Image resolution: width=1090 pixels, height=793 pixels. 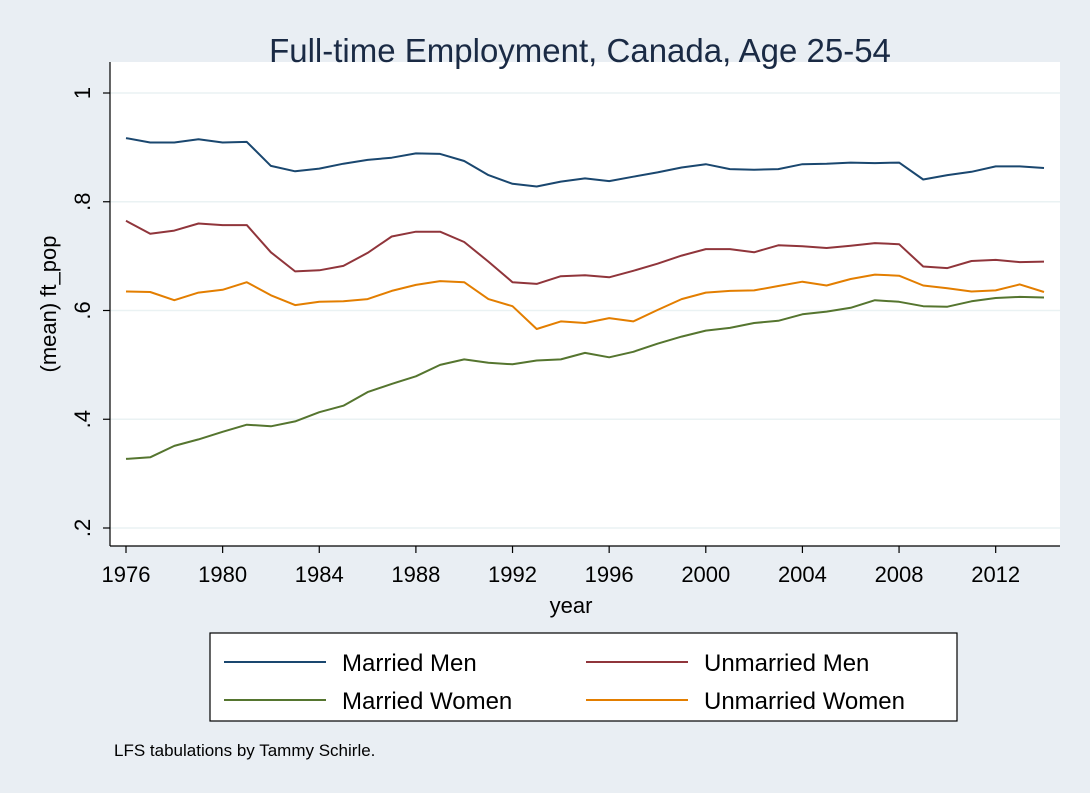 I want to click on x-tick-label: 1988, so click(x=415, y=574).